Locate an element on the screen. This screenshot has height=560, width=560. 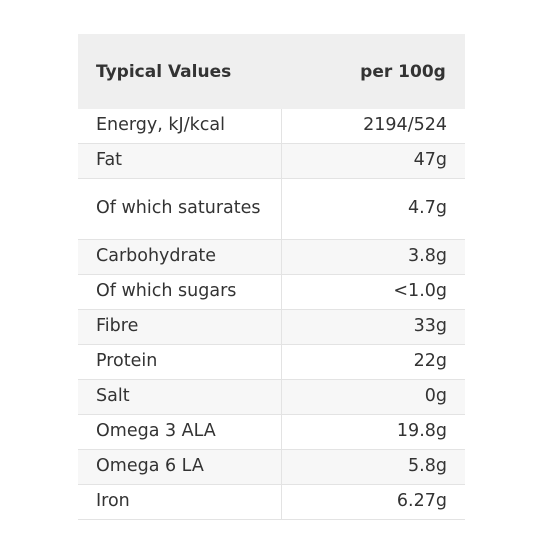
table-row: Salt 0g is located at coordinates (271, 397).